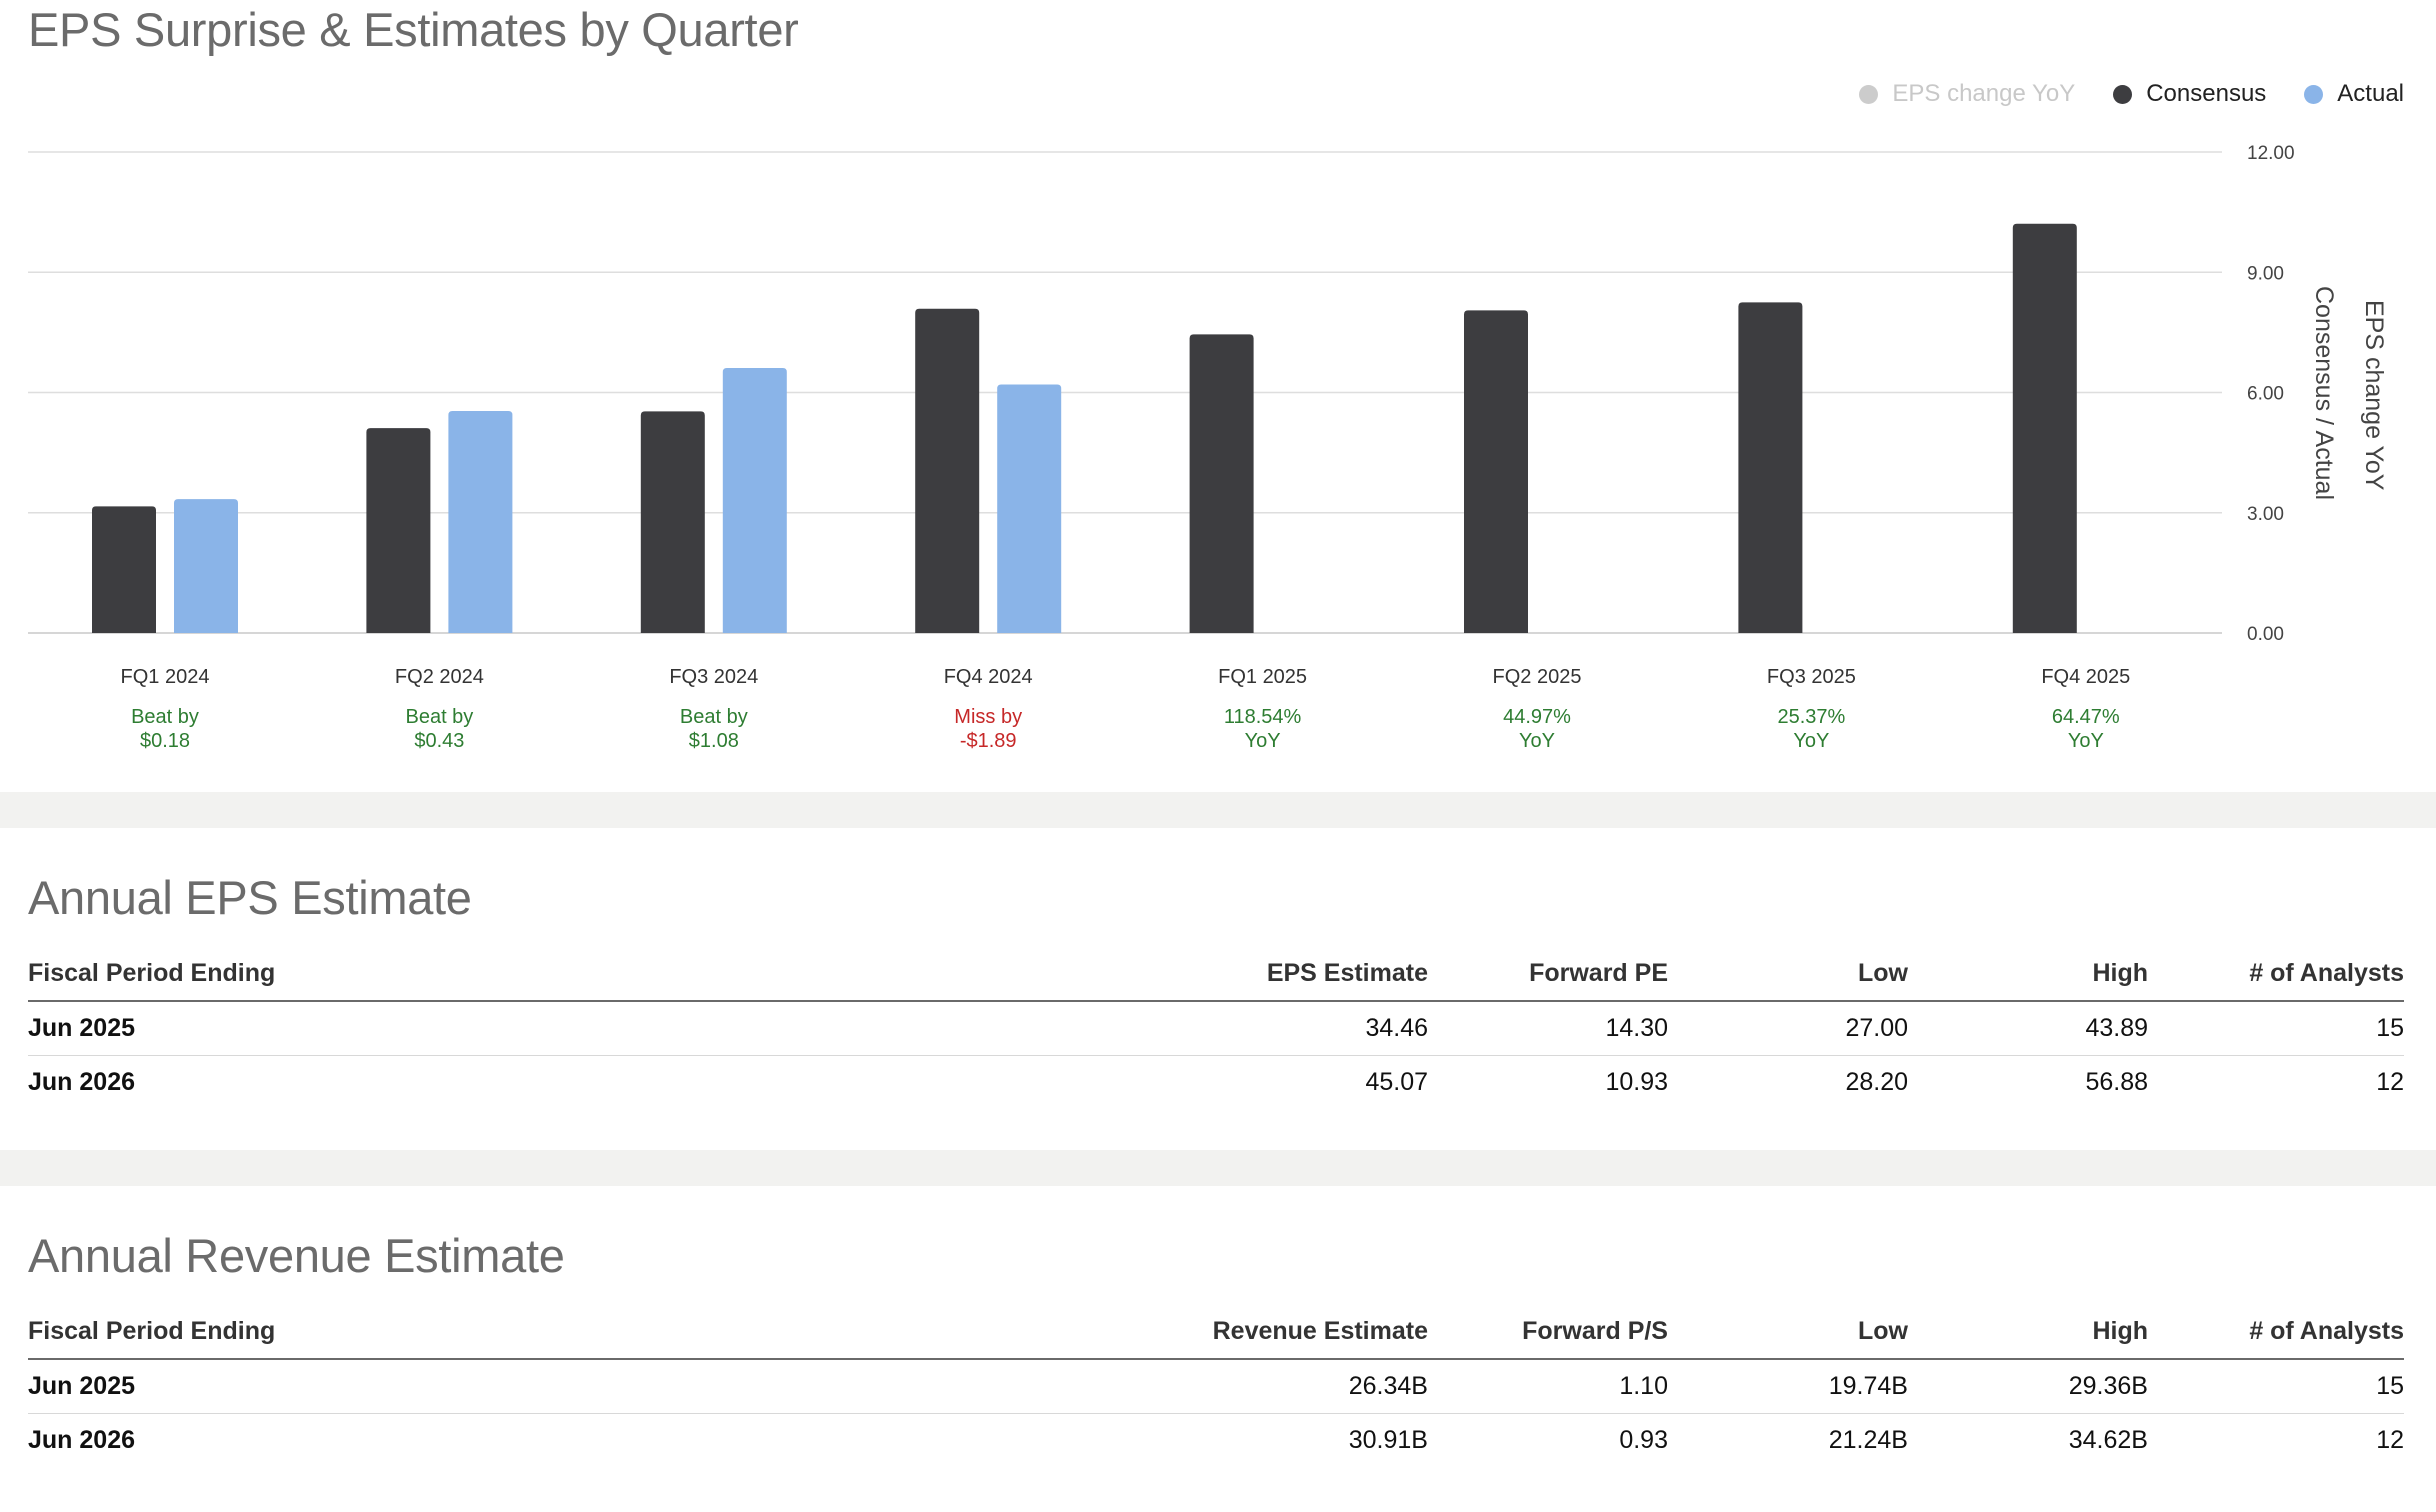 This screenshot has height=1512, width=2436. I want to click on x-category-label: FQ1 2024, so click(165, 677).